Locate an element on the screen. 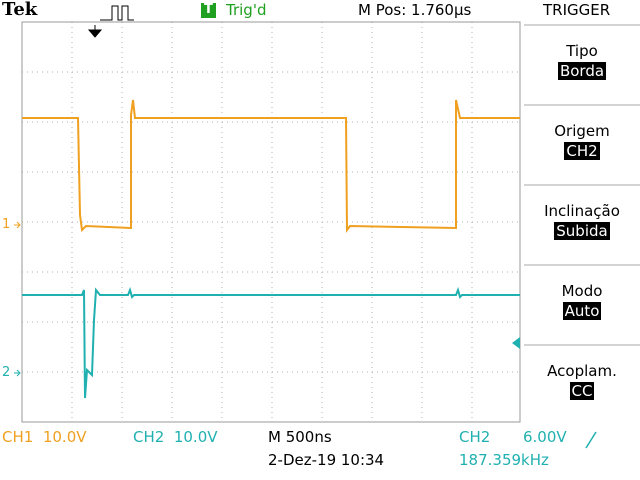  brand: Tek is located at coordinates (20, 10).